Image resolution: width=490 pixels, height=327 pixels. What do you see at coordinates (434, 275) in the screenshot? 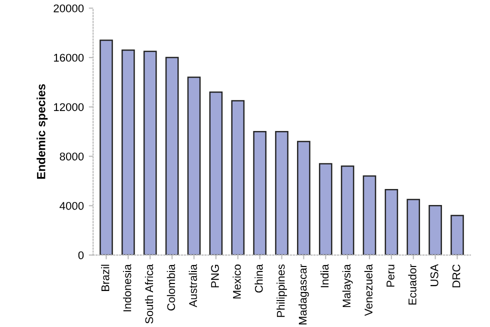
I see `x-tick-label: USA` at bounding box center [434, 275].